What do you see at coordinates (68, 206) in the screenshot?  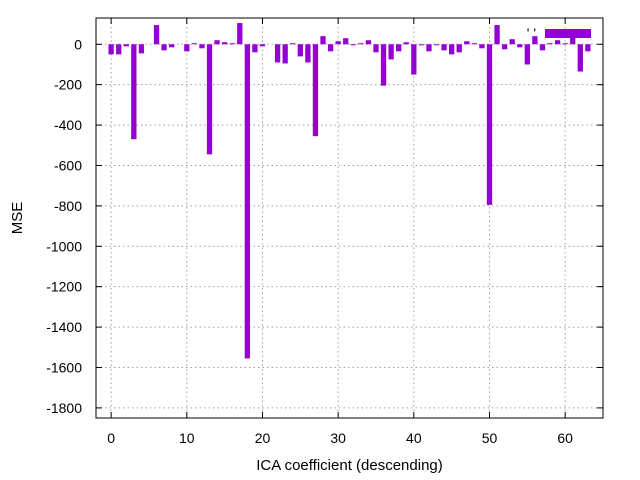 I see `y-tick-label: -800` at bounding box center [68, 206].